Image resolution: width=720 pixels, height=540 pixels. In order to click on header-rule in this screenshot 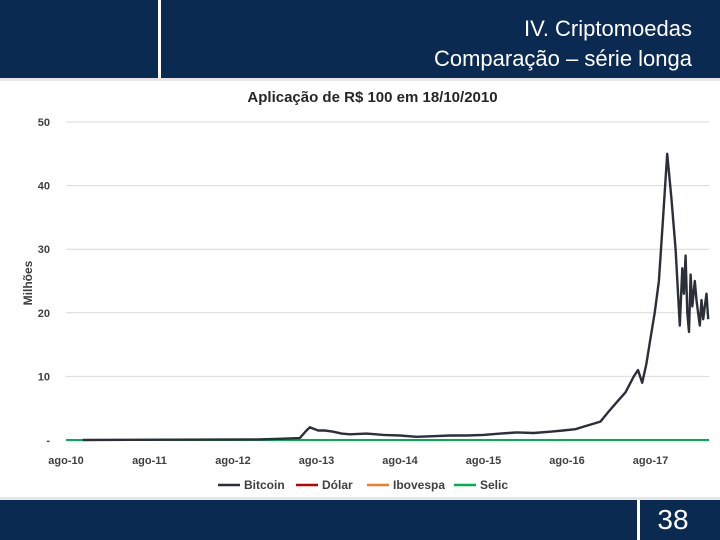, I will do `click(360, 79)`.